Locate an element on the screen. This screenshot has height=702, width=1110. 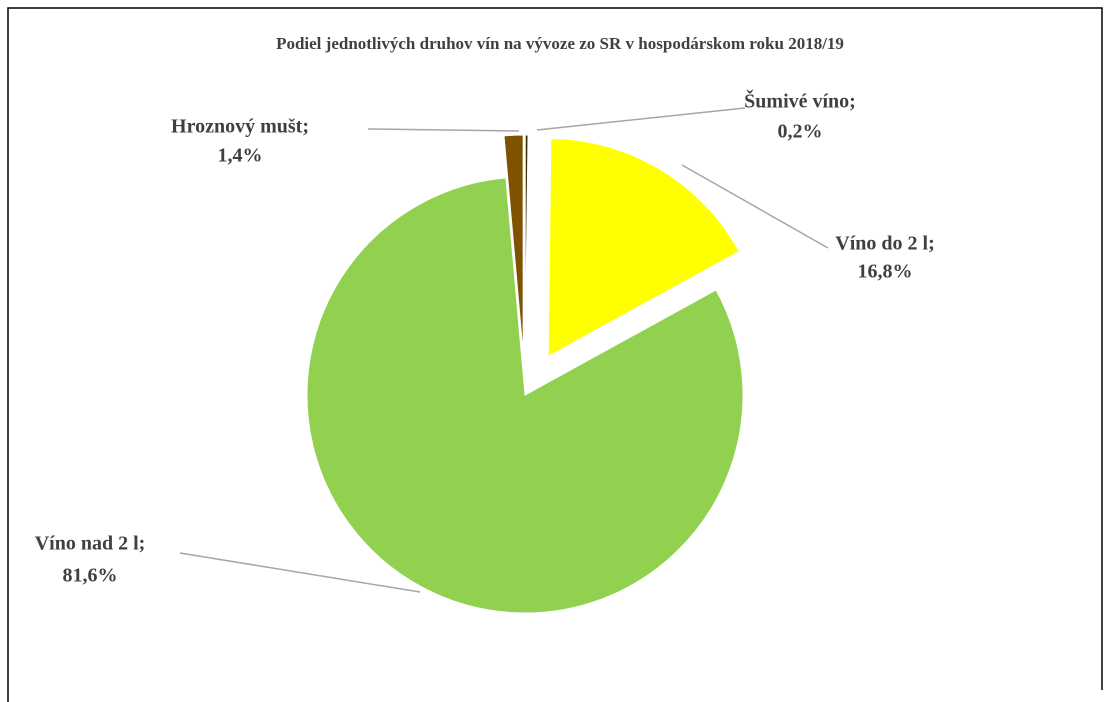
slice-value: 81,6% is located at coordinates (90, 576).